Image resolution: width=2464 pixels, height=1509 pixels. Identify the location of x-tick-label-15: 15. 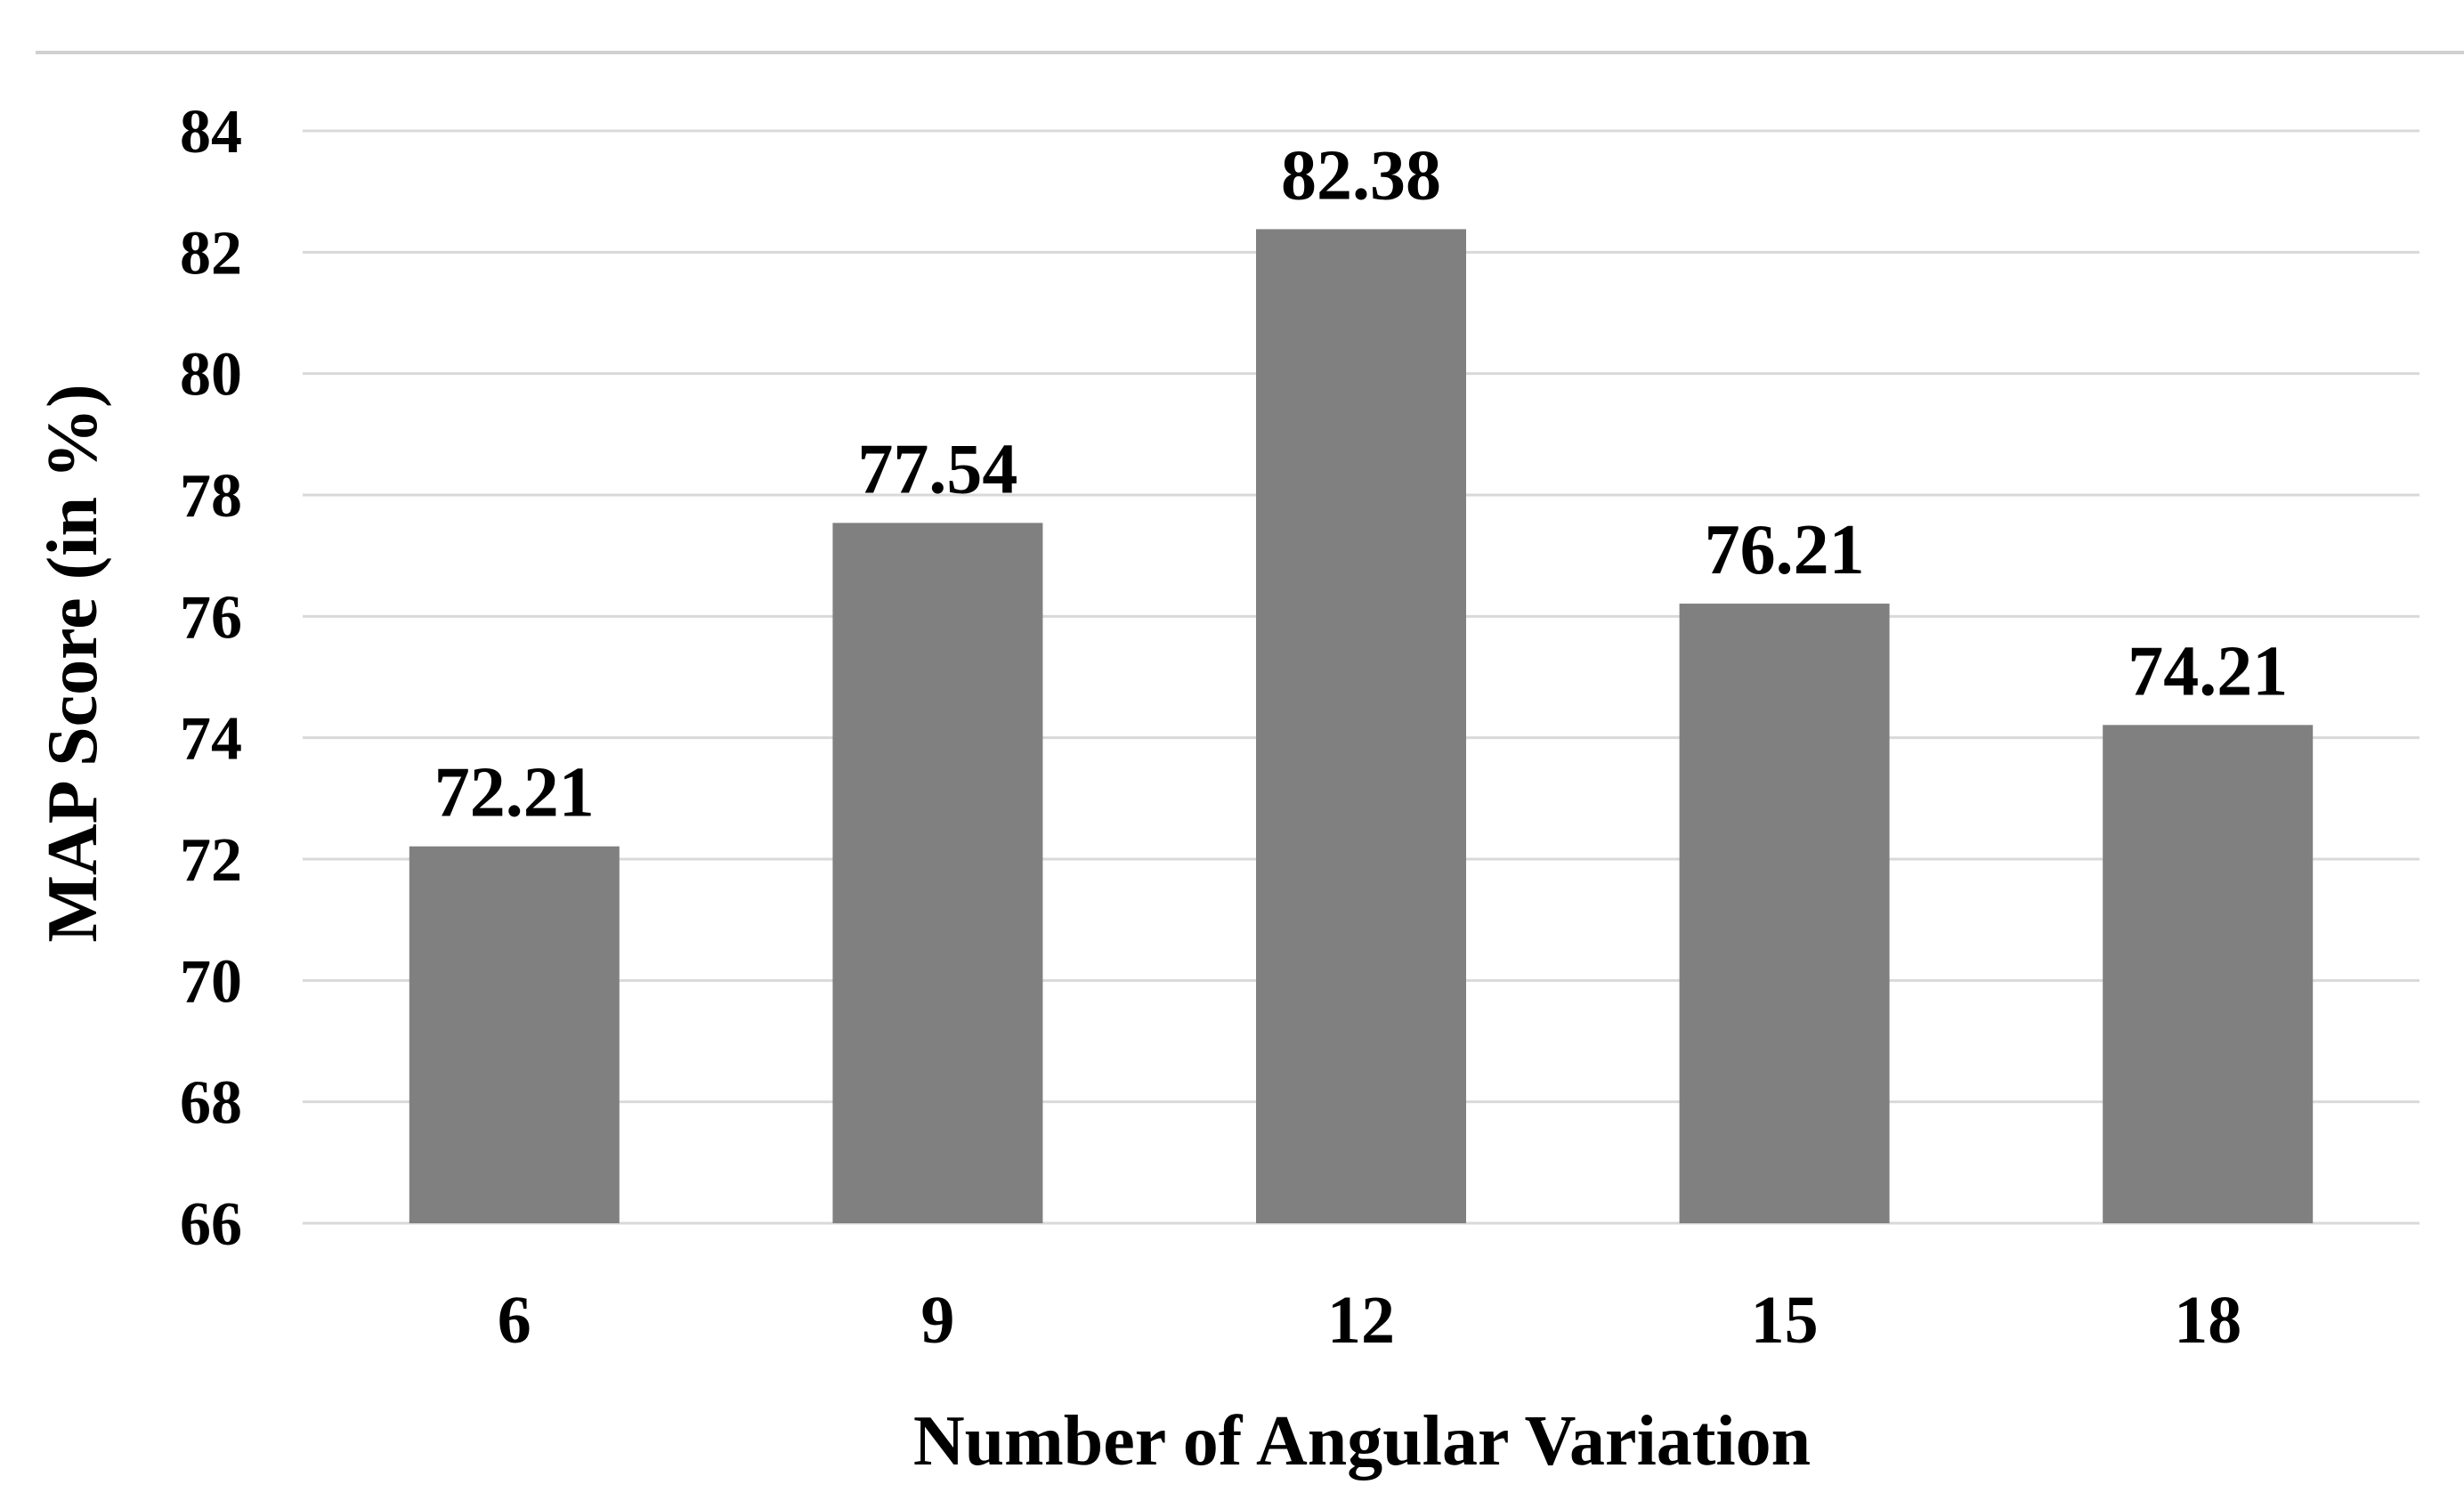
(1785, 1320).